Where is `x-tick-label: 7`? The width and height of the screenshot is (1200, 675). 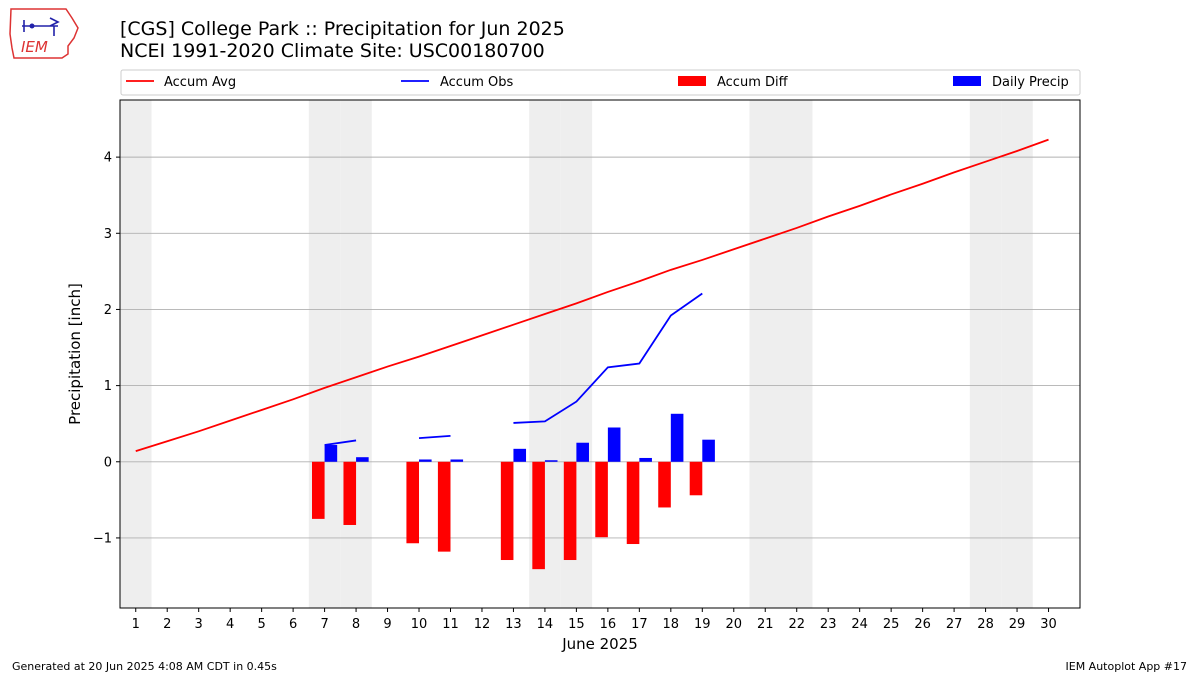
x-tick-label: 7 is located at coordinates (324, 624).